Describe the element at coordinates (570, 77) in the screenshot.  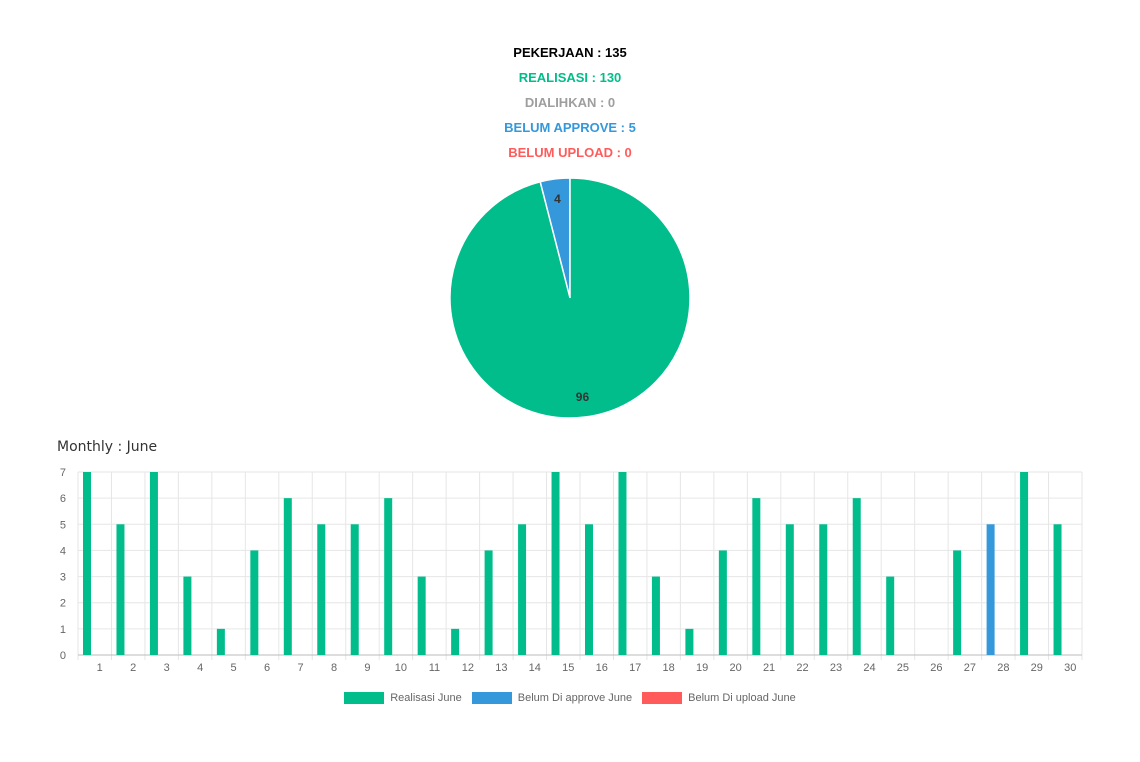
I see `realisasi-count: REALISASI : 130` at that location.